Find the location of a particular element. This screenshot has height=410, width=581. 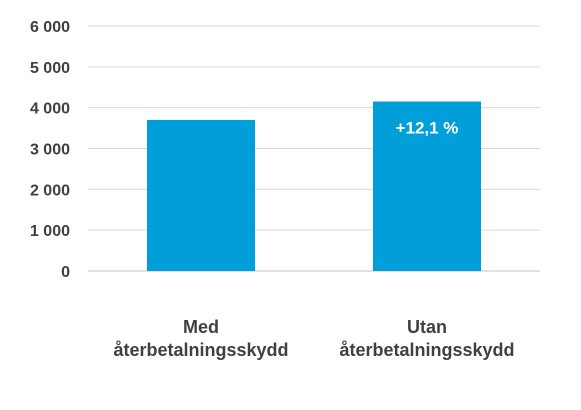

data-labels: +12,1 % is located at coordinates (427, 128).